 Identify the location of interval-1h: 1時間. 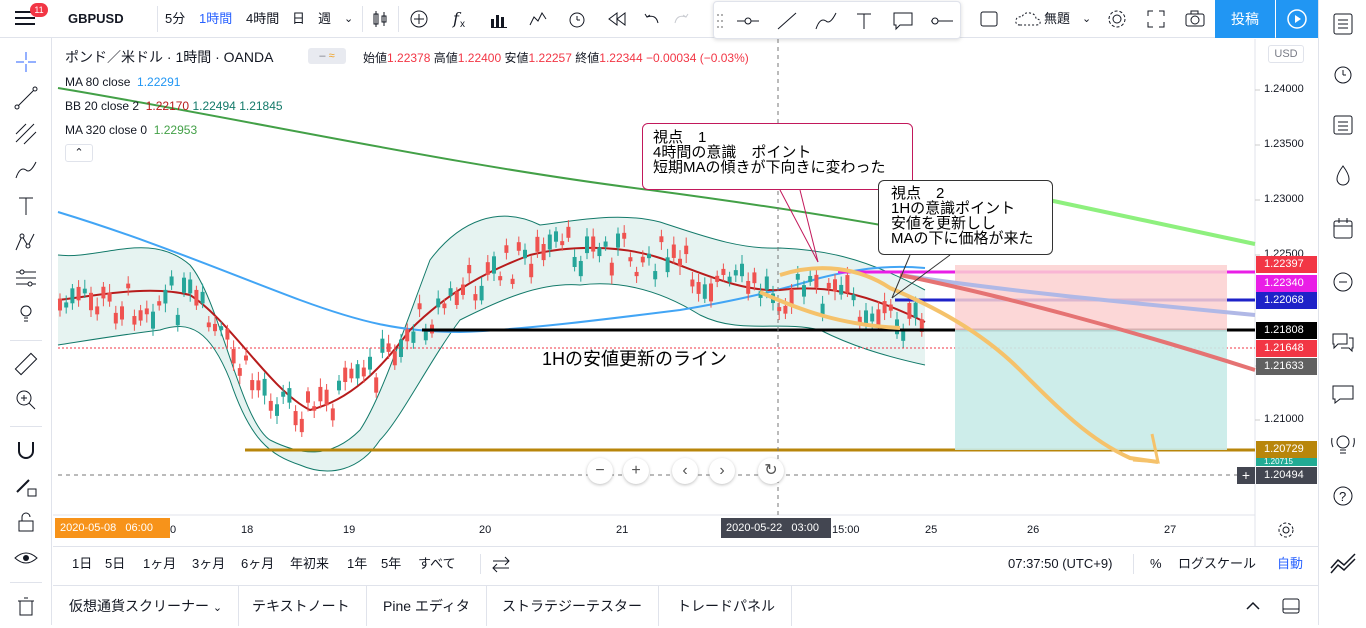
(216, 18).